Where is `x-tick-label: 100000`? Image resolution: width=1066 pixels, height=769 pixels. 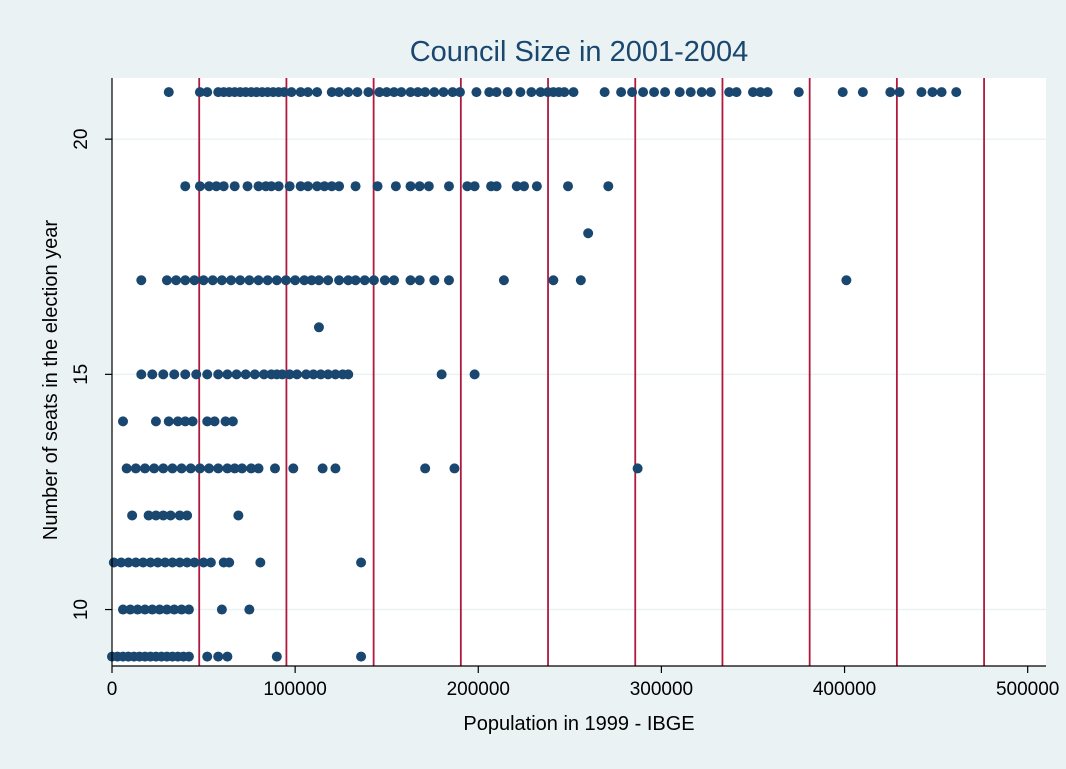 x-tick-label: 100000 is located at coordinates (294, 689).